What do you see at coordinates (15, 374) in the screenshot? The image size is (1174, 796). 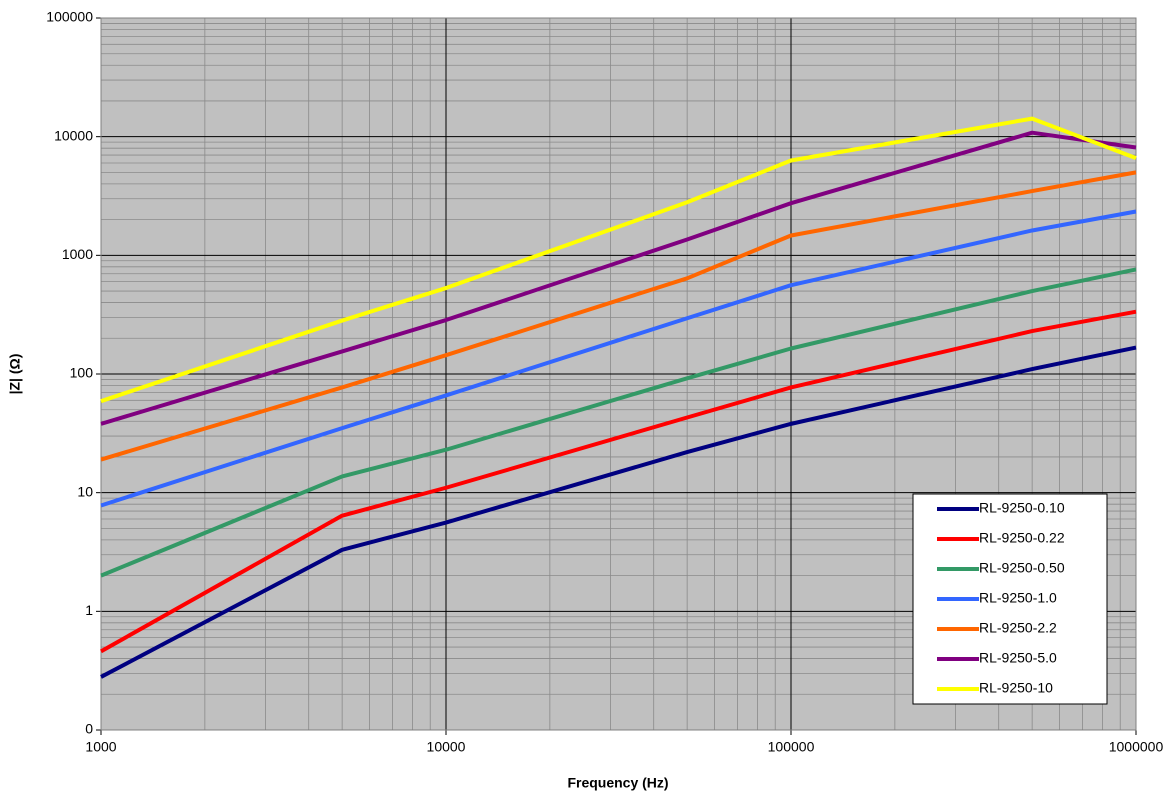 I see `y-axis-title: |Z| (Ω)` at bounding box center [15, 374].